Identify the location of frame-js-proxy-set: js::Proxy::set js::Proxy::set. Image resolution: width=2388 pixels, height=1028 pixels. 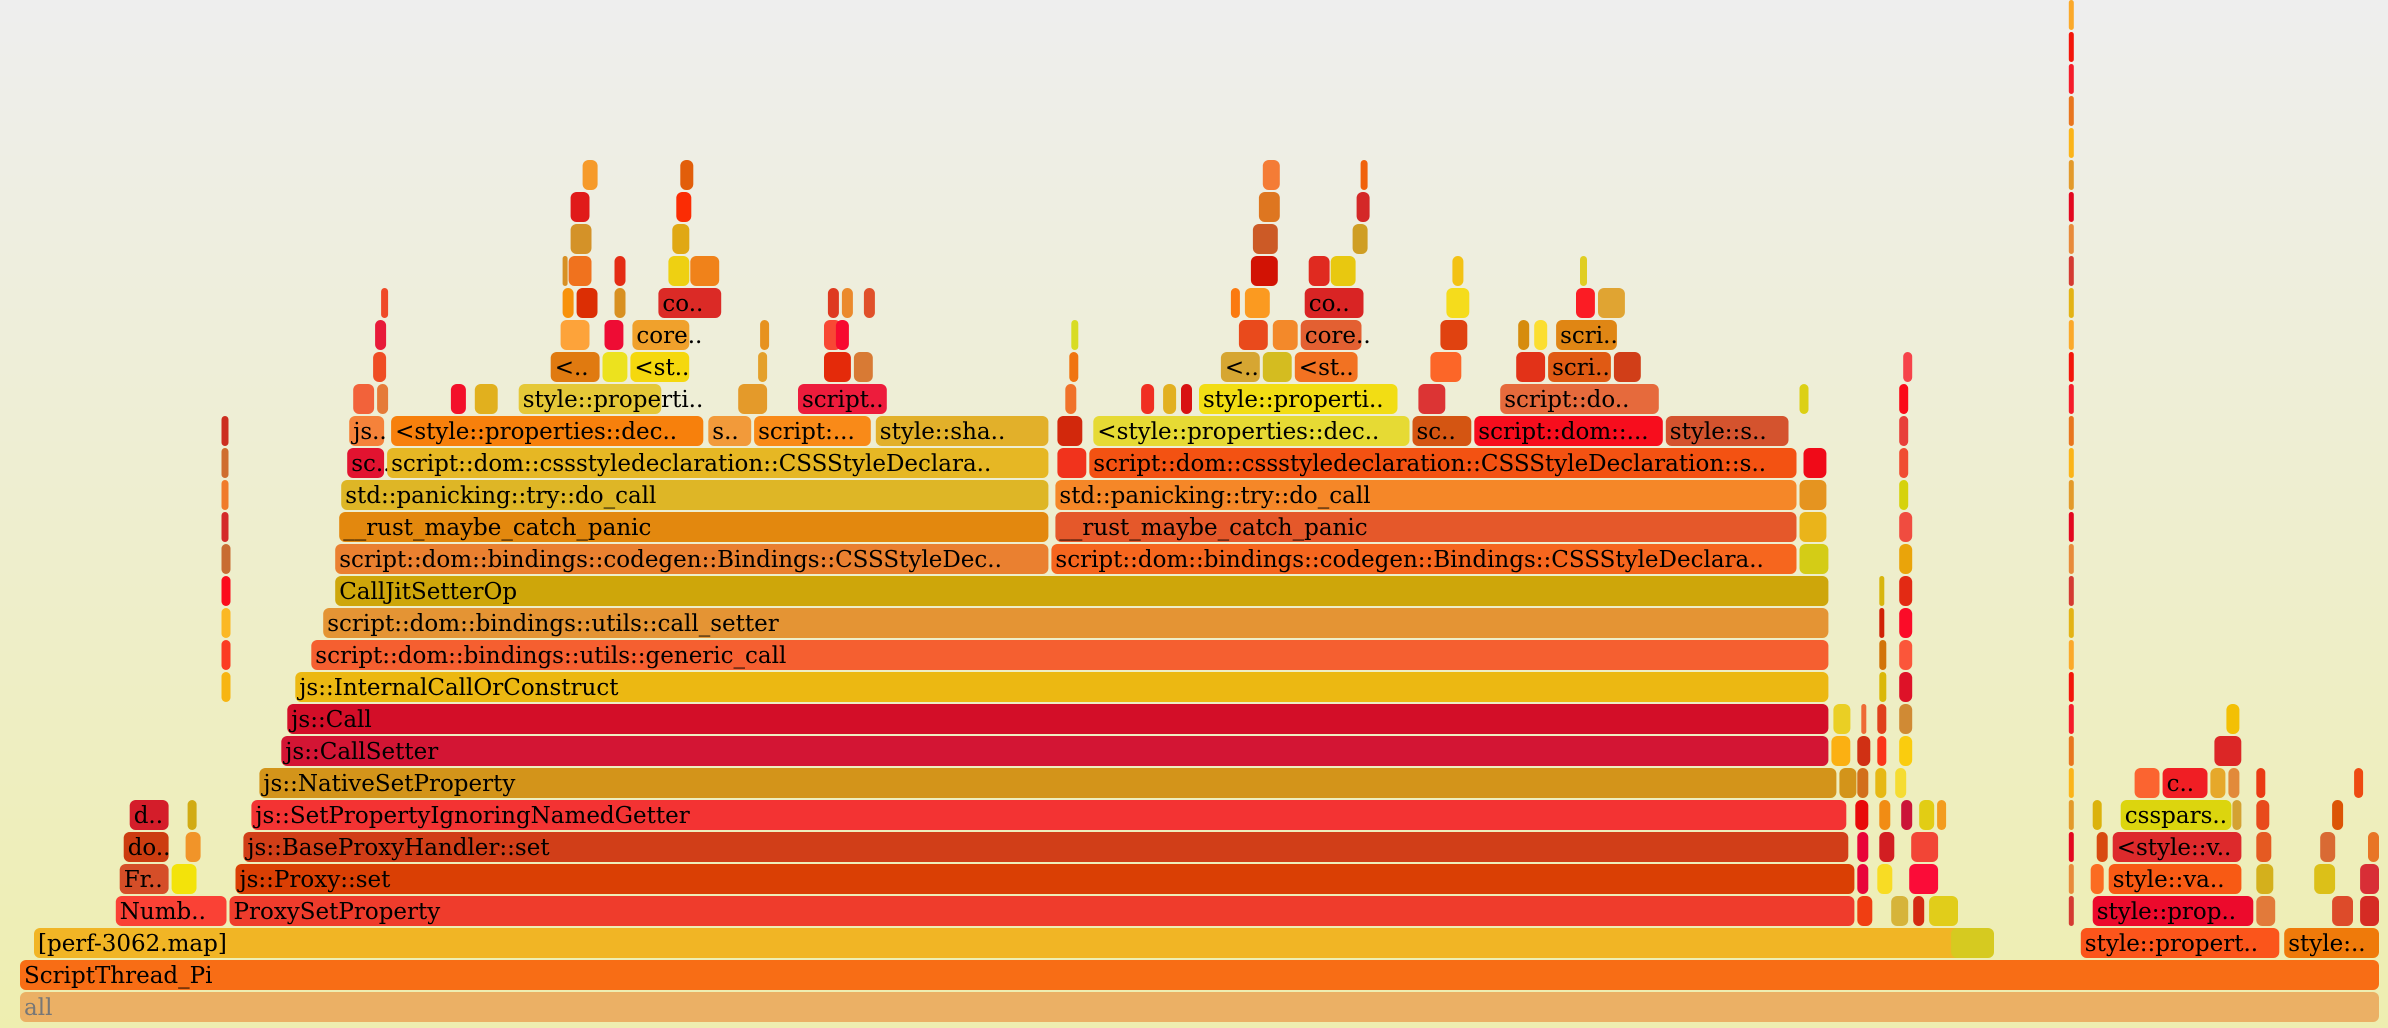
(1045, 879).